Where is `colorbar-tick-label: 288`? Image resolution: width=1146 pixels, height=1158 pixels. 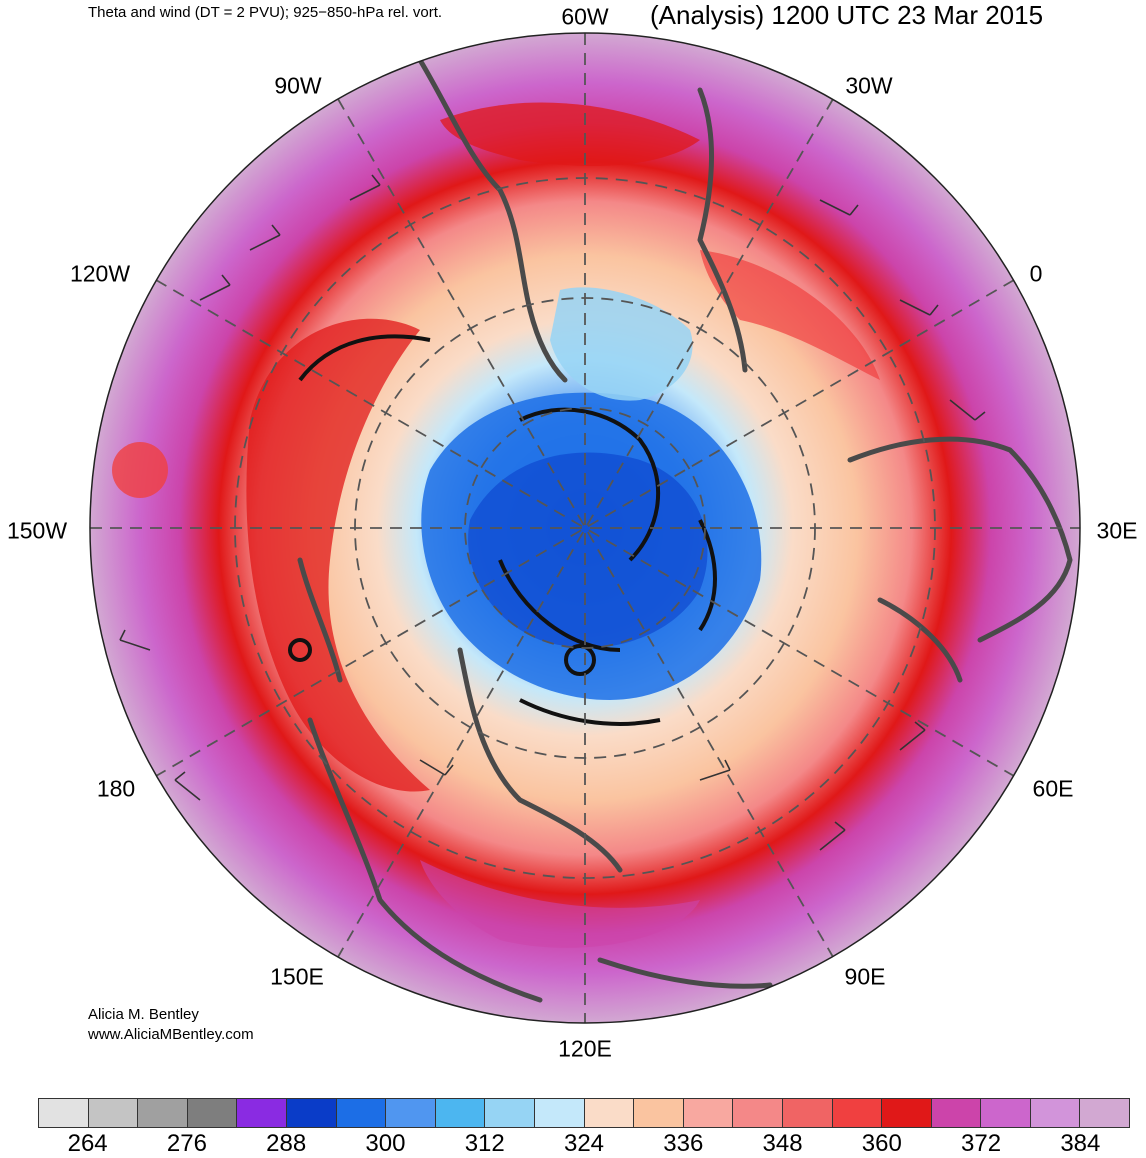 colorbar-tick-label: 288 is located at coordinates (286, 1143).